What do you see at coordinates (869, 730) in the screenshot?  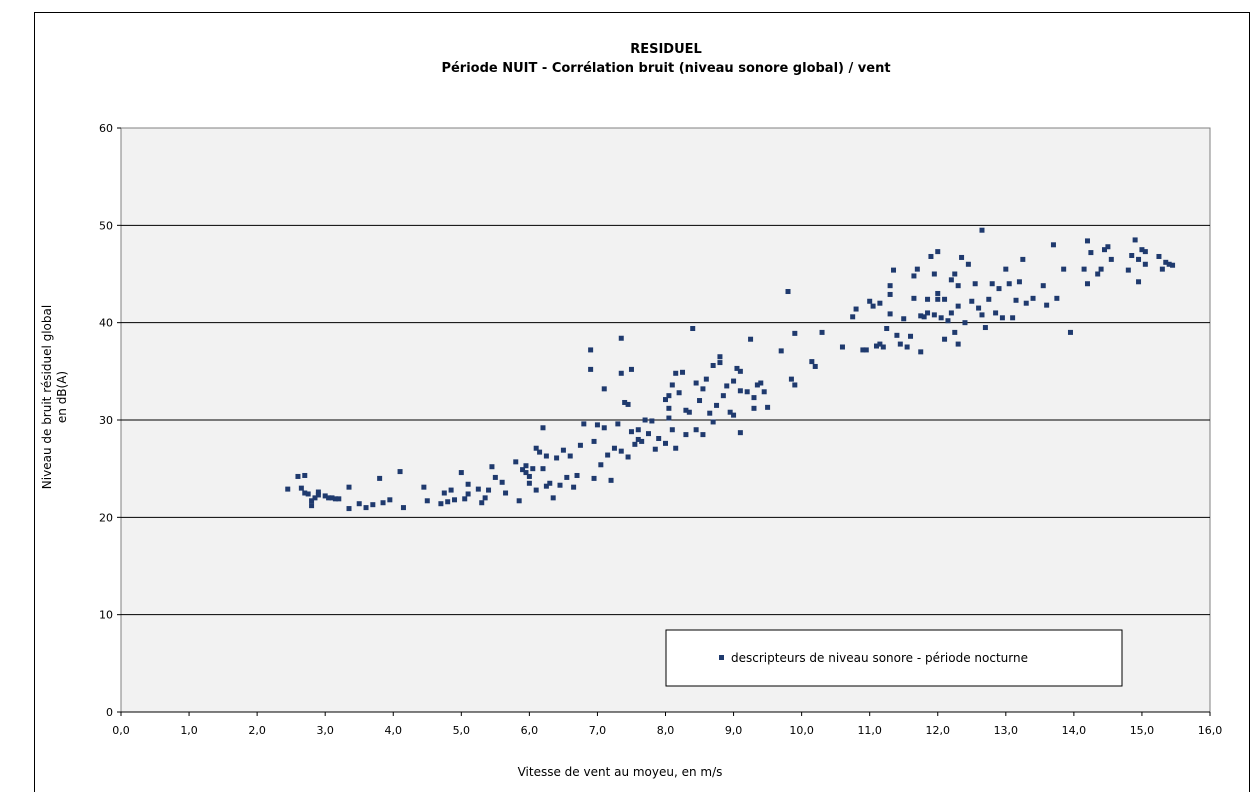 I see `x-tick-label: 11,0` at bounding box center [869, 730].